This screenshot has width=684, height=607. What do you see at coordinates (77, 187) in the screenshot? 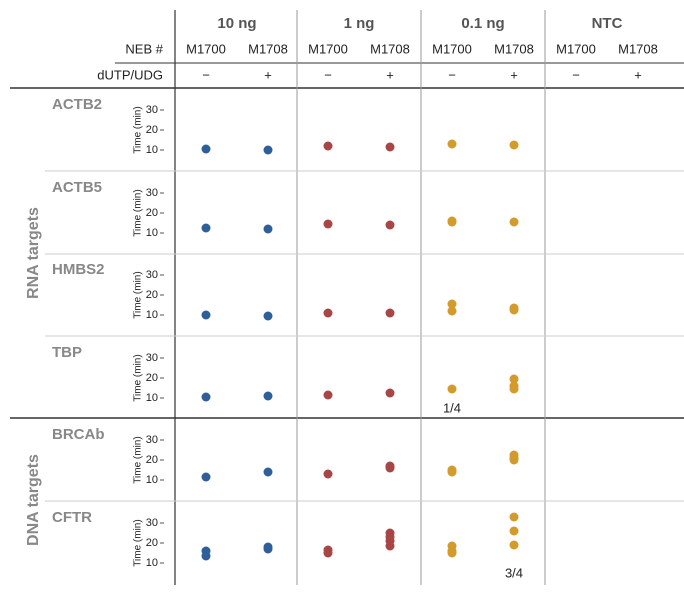
I see `panel-title: ACTB5` at bounding box center [77, 187].